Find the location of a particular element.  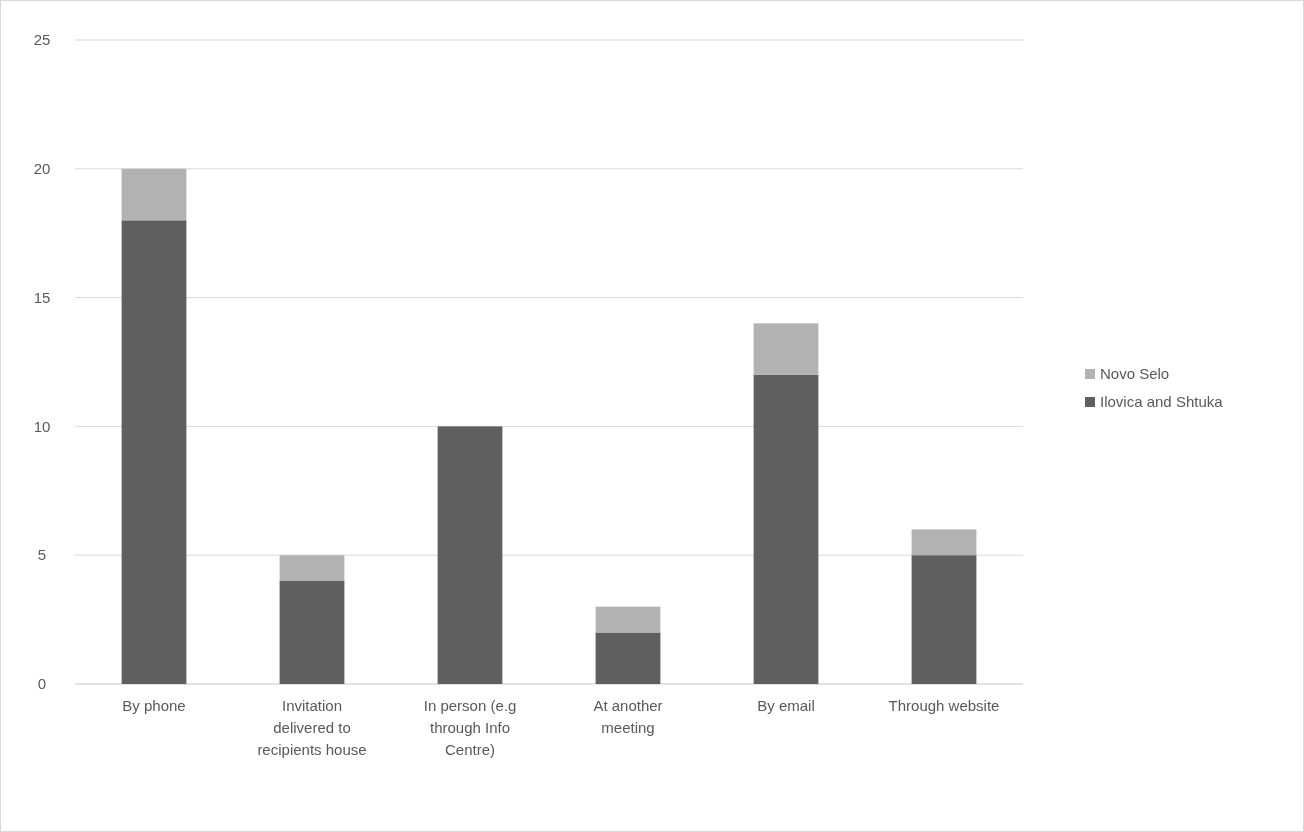

y-tick-label: 20 is located at coordinates (42, 169).